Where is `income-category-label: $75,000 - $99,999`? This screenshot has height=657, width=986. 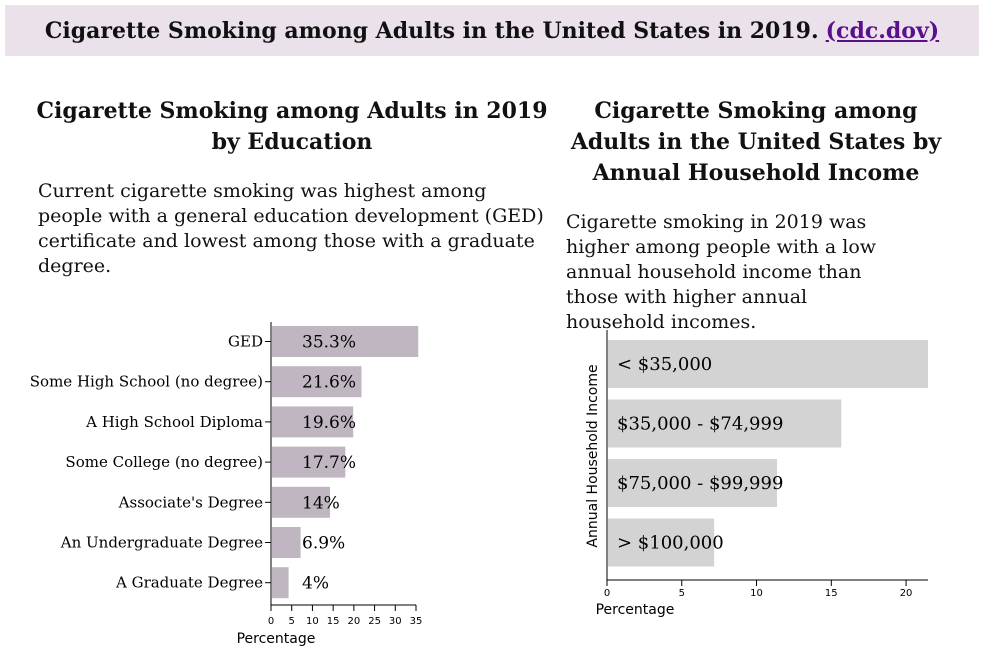 income-category-label: $75,000 - $99,999 is located at coordinates (700, 483).